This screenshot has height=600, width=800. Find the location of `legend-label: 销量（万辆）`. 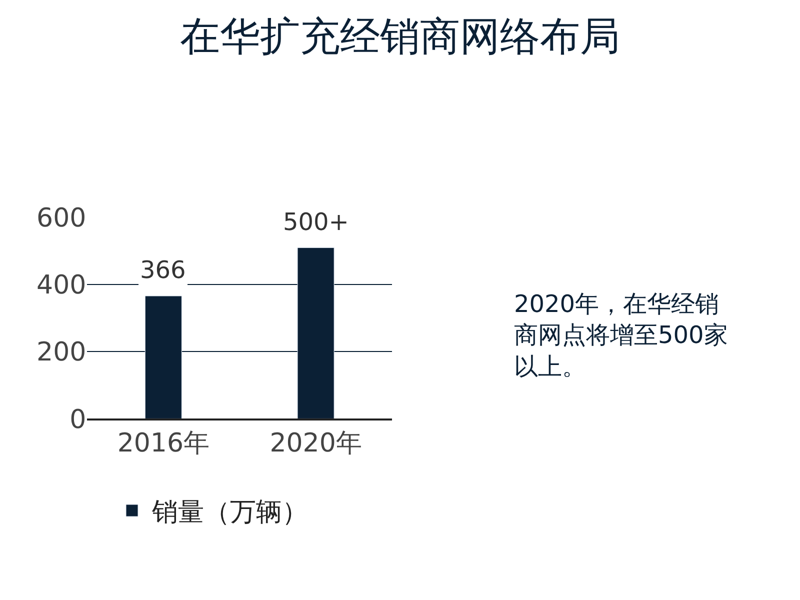

legend-label: 销量（万辆） is located at coordinates (229, 513).